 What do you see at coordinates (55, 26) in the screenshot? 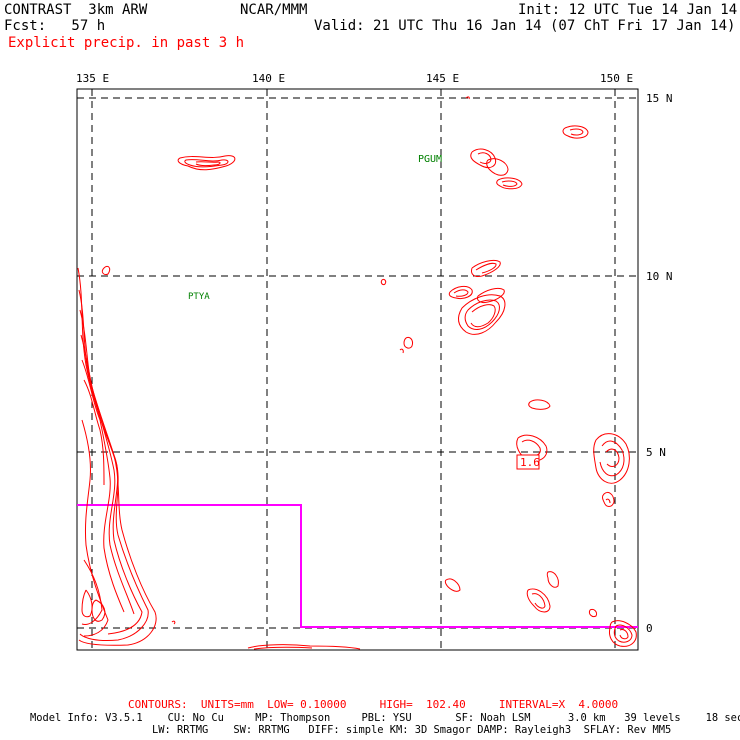
I see `forecast-hour: Fcst: 57 h` at bounding box center [55, 26].